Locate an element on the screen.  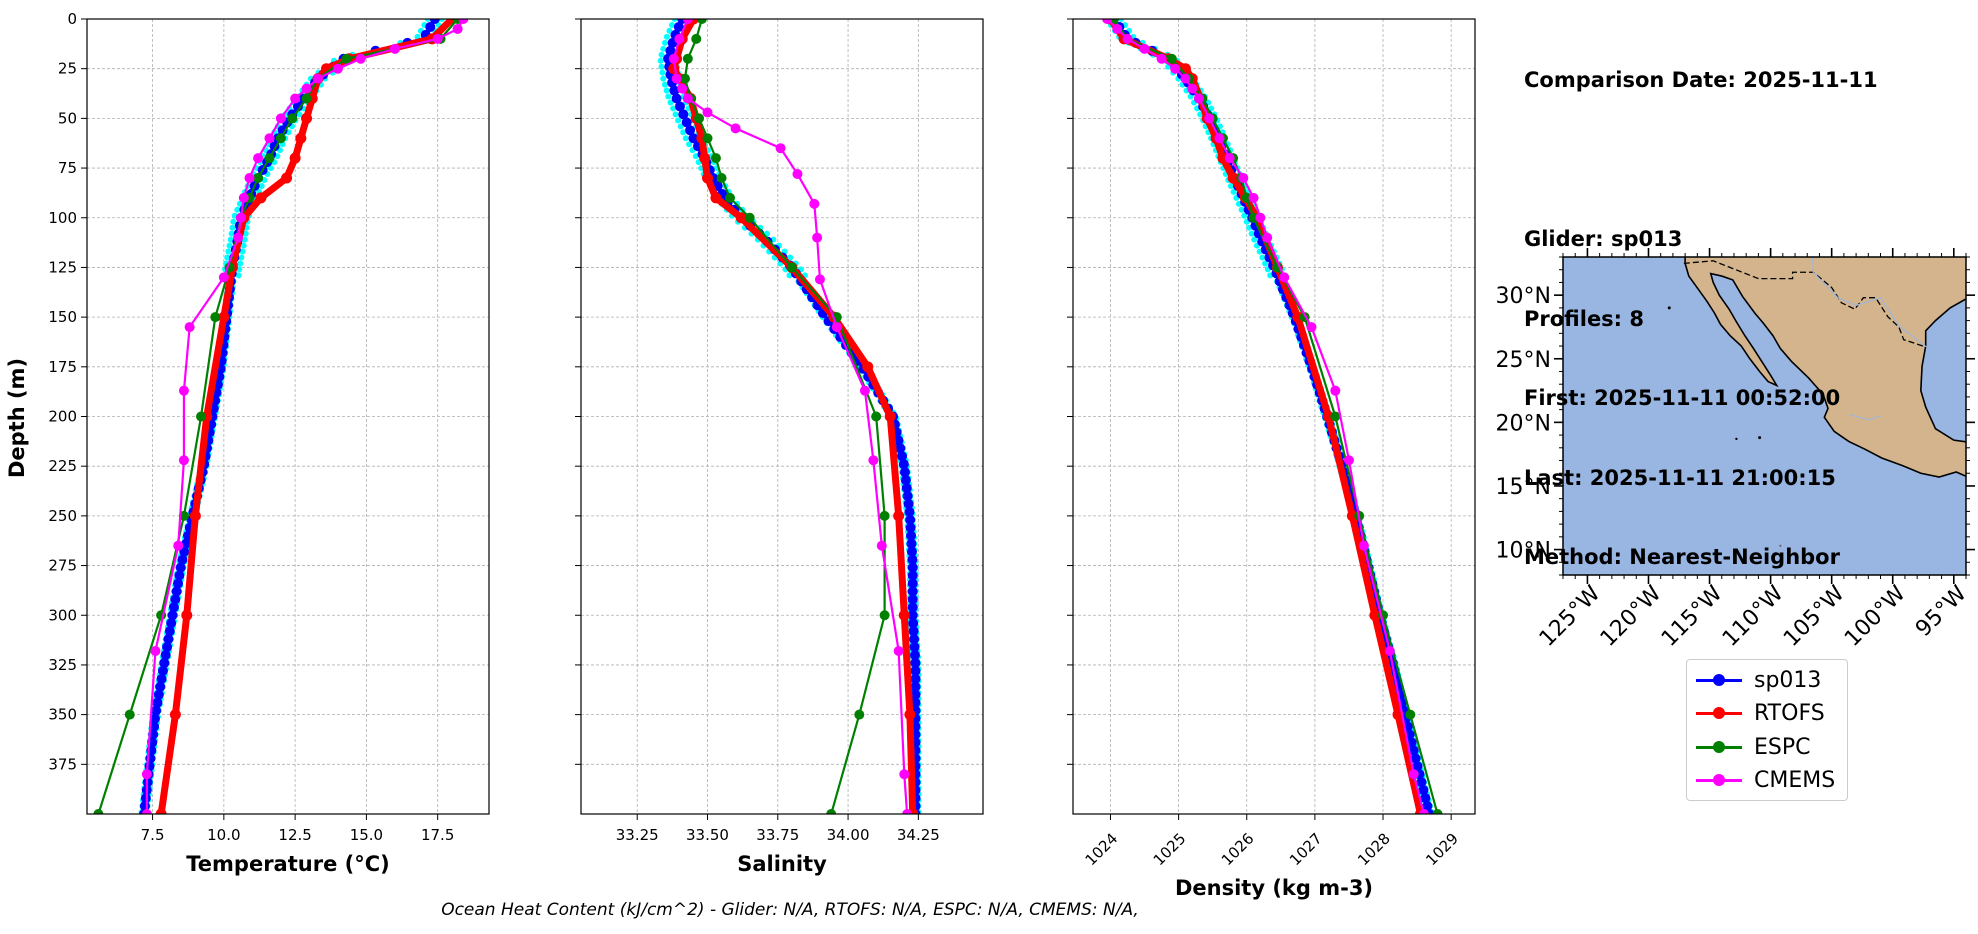
x-tick-label: 12.5 is located at coordinates (294, 835).